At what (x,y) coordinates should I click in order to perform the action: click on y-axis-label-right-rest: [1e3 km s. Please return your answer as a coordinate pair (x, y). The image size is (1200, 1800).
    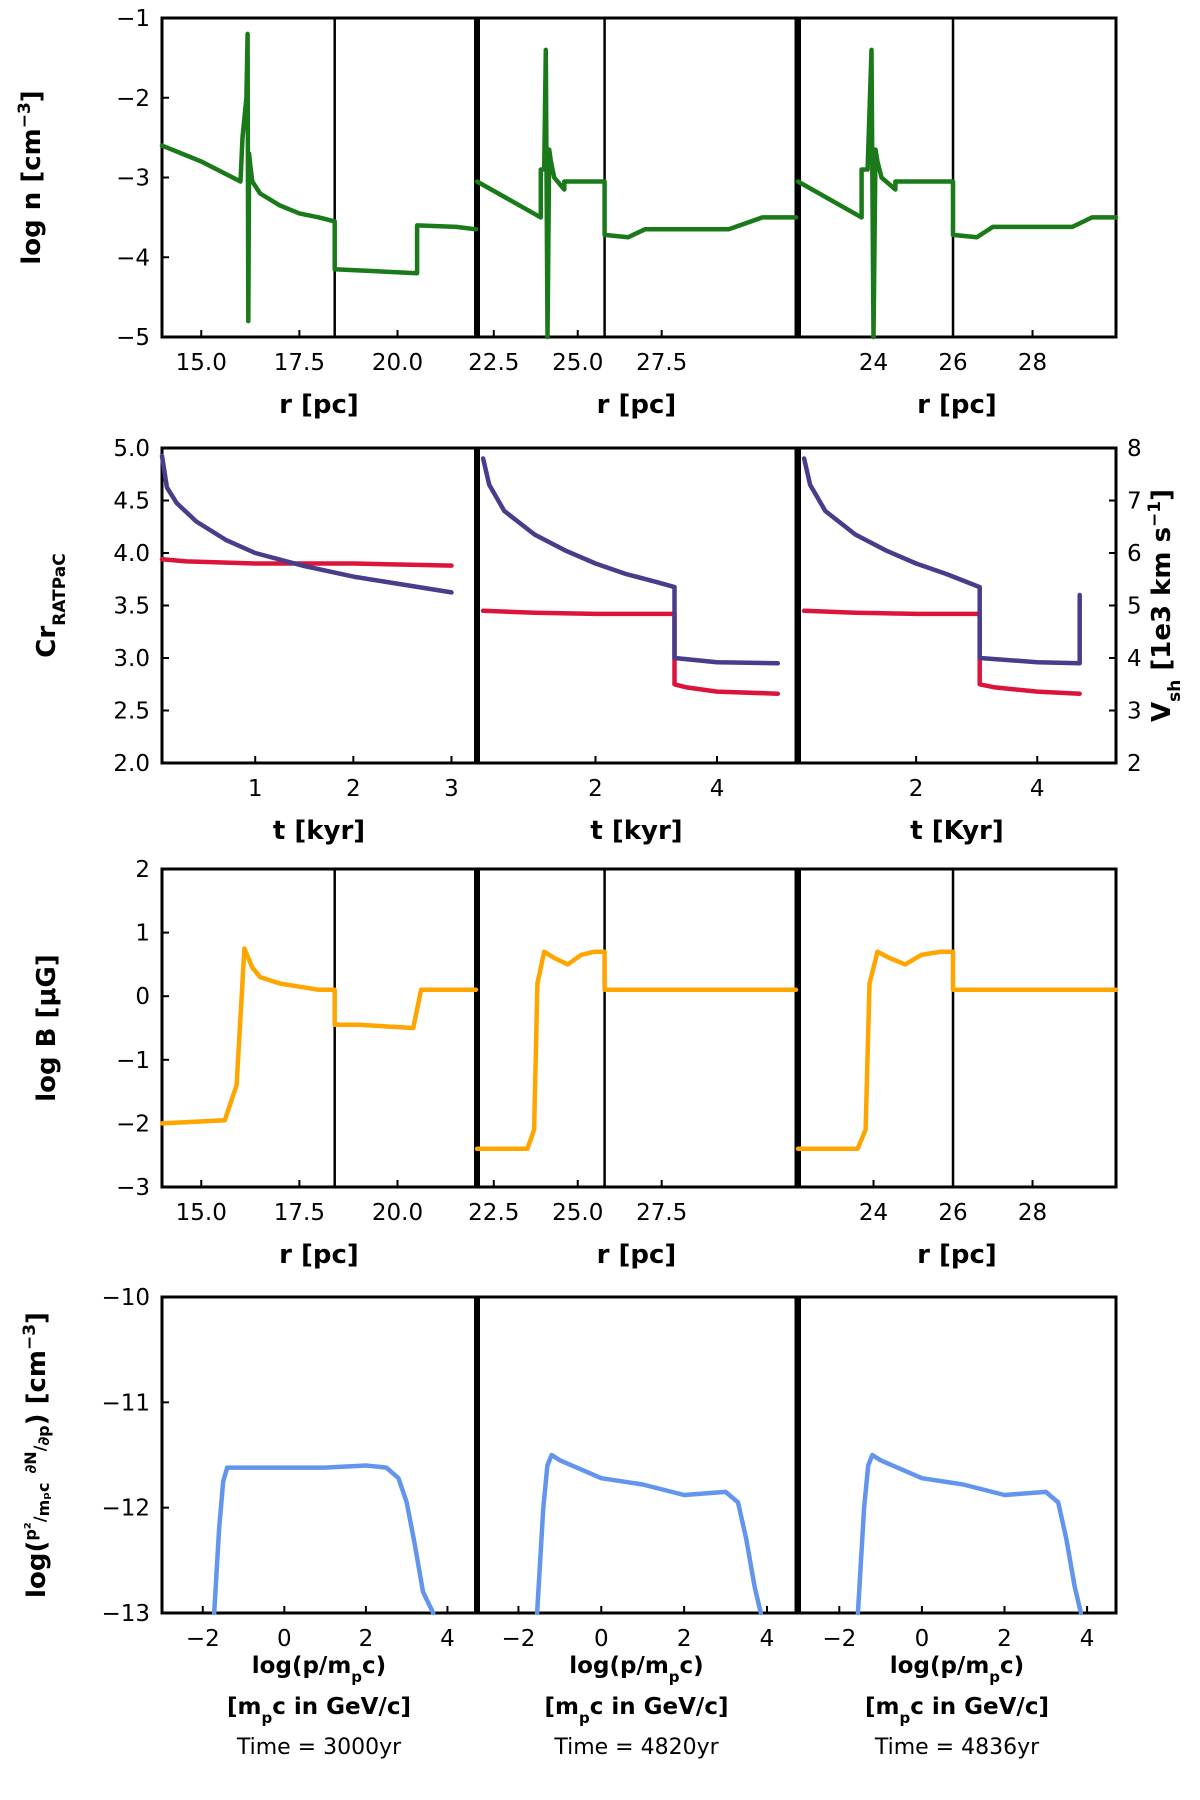
    Looking at the image, I should click on (1162, 603).